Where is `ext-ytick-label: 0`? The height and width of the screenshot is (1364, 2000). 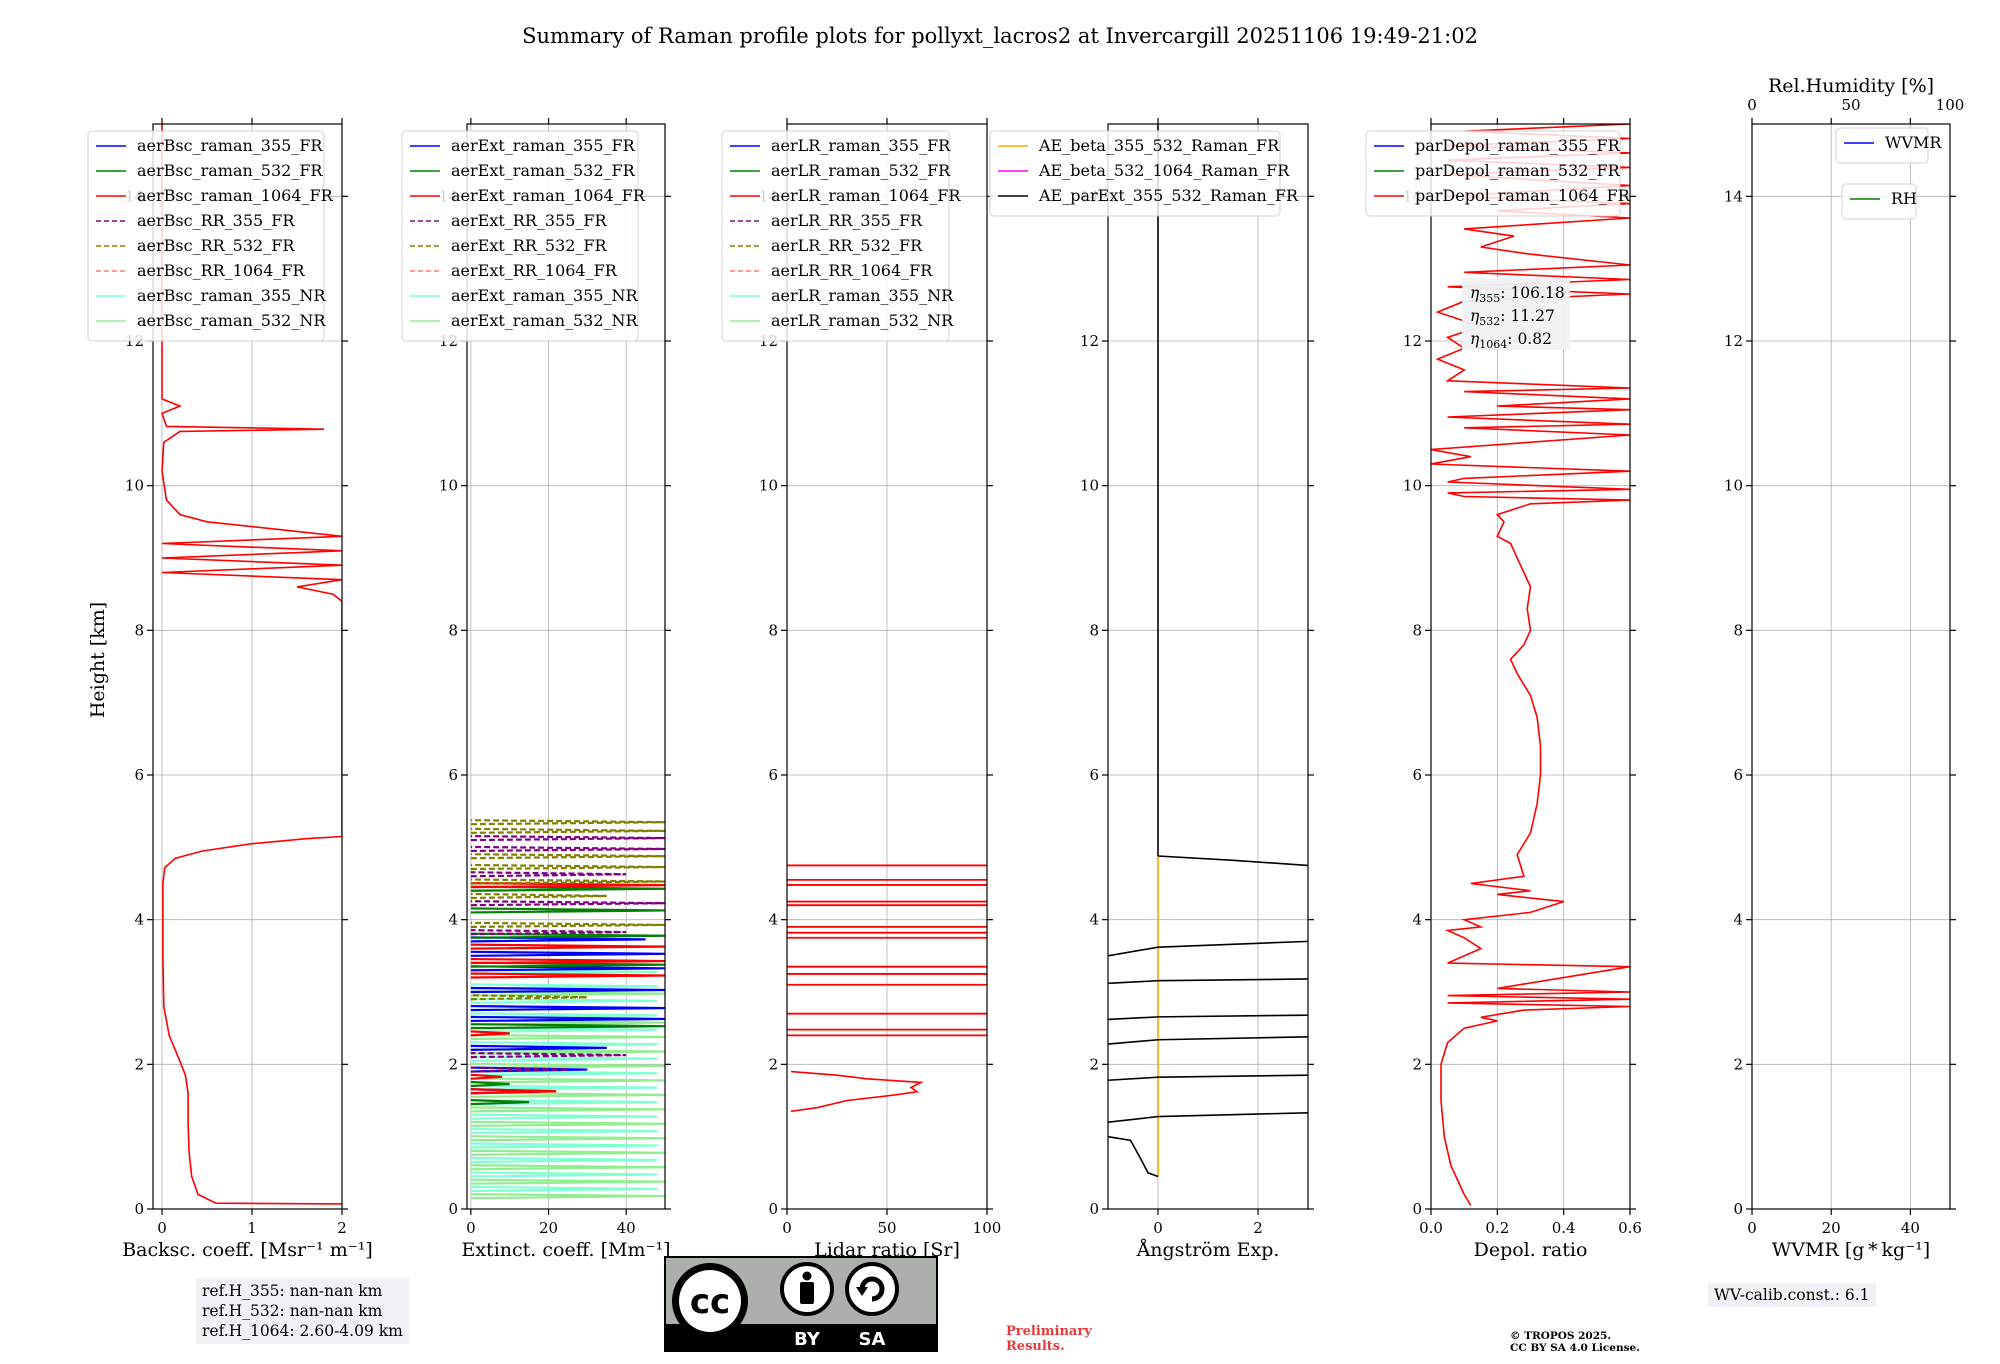 ext-ytick-label: 0 is located at coordinates (453, 1209).